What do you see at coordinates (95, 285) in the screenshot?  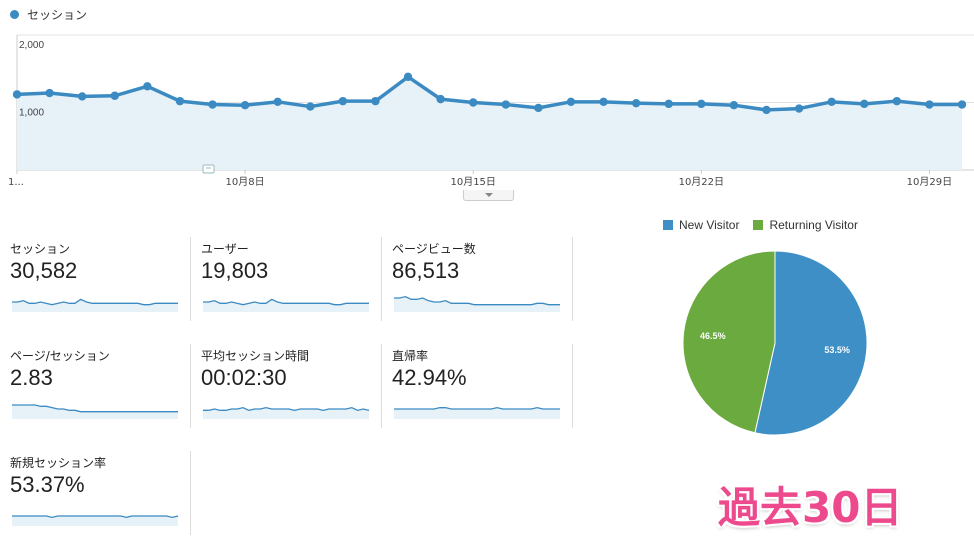 I see `metric-sessions: セッション 30,582` at bounding box center [95, 285].